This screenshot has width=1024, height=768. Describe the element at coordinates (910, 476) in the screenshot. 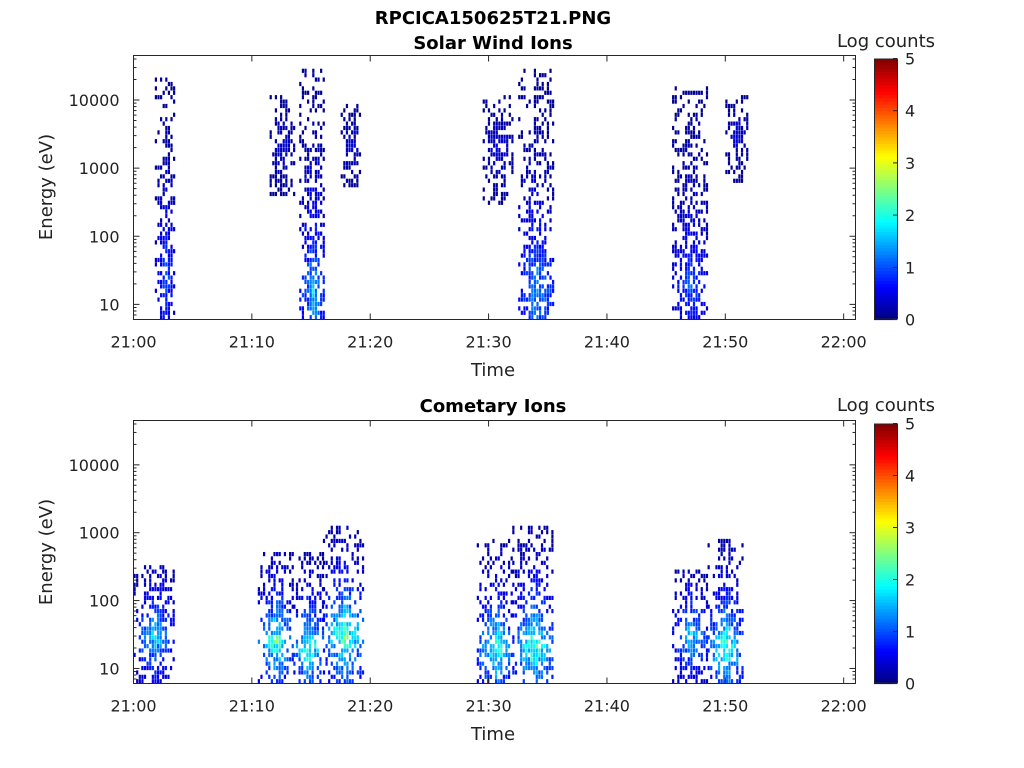

I see `colorbar-tick-label: 4` at that location.